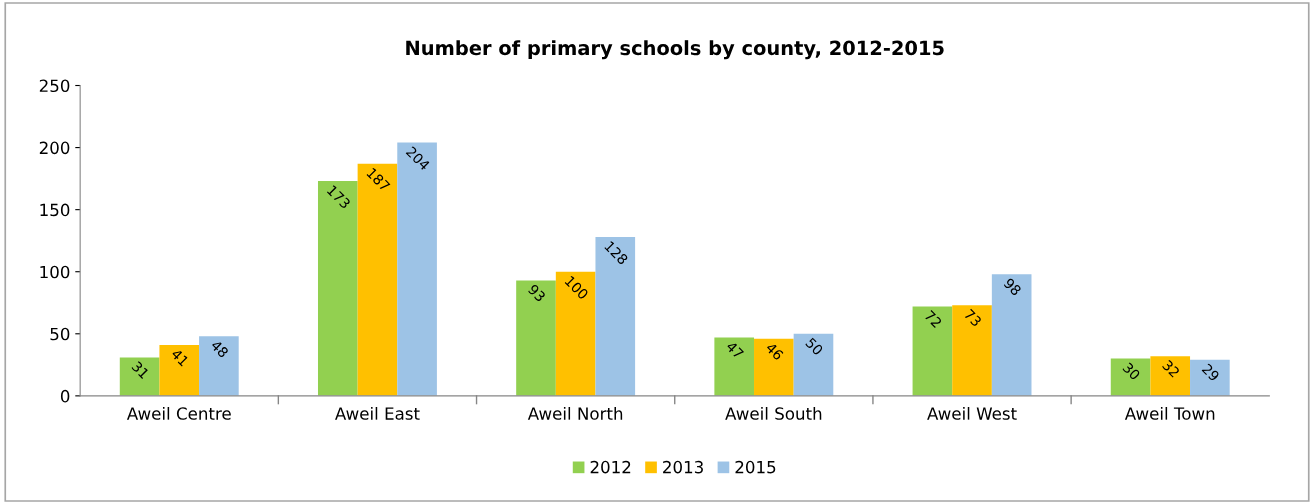  What do you see at coordinates (55, 272) in the screenshot?
I see `y-tick-label: 100` at bounding box center [55, 272].